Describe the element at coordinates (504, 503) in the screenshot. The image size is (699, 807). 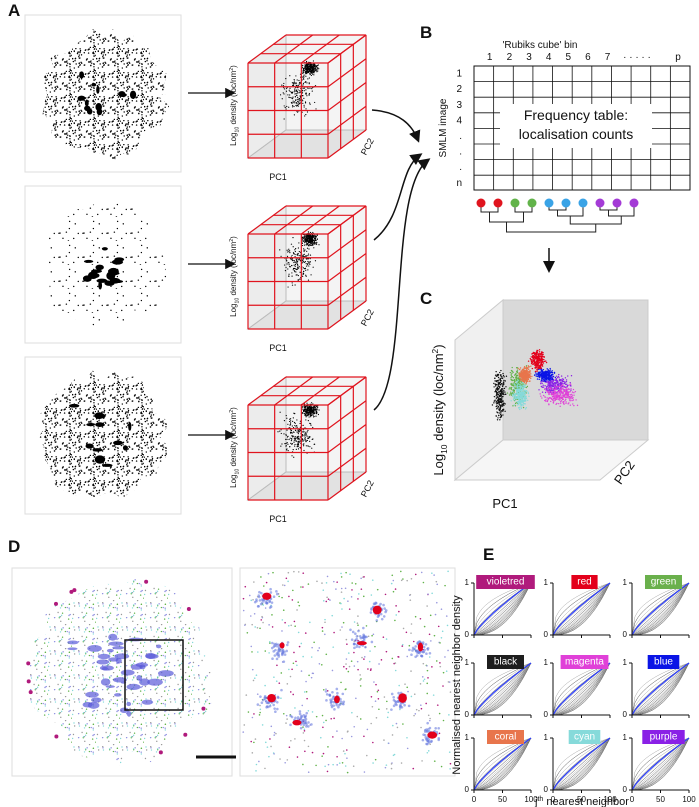
I see `axis-label: PC1` at that location.